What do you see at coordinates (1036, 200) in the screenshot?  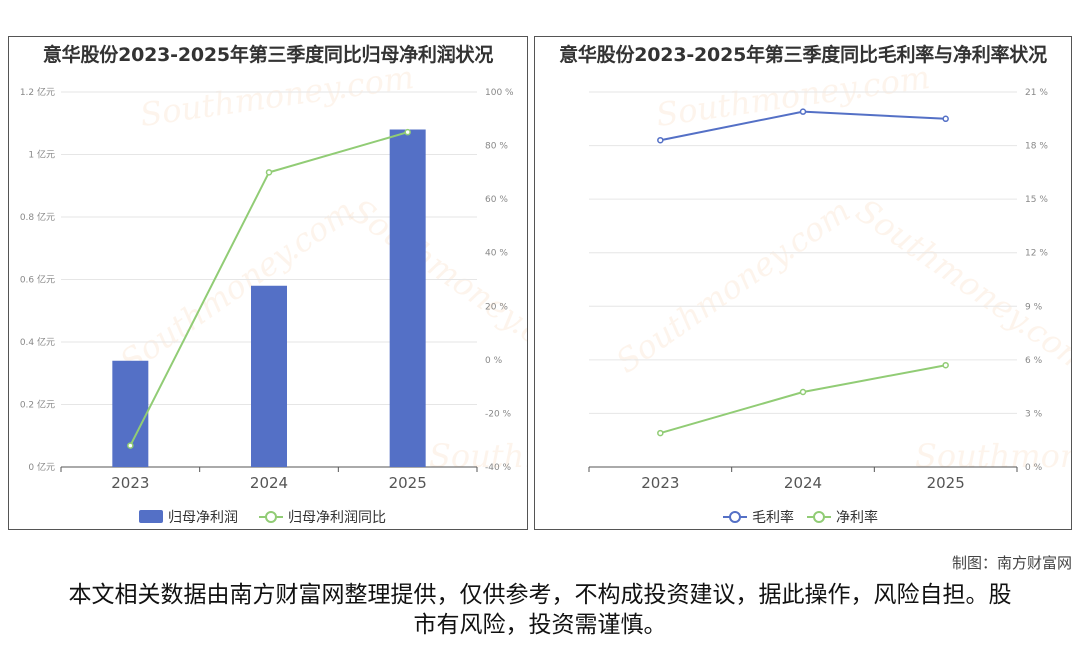 I see `y-right-tick-label: 15 %` at bounding box center [1036, 200].